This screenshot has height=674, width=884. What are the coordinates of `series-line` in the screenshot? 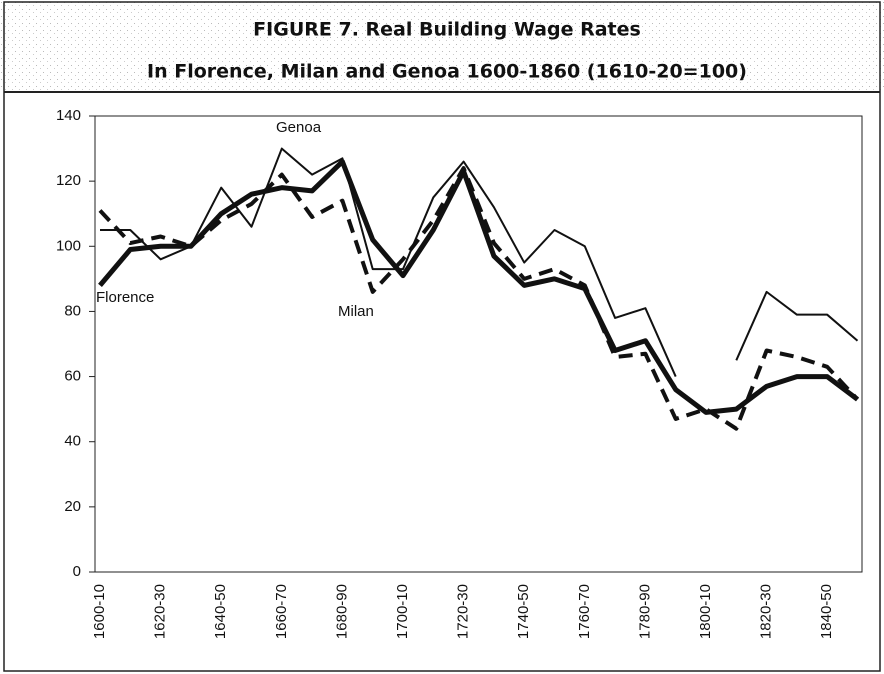 It's located at (797, 325).